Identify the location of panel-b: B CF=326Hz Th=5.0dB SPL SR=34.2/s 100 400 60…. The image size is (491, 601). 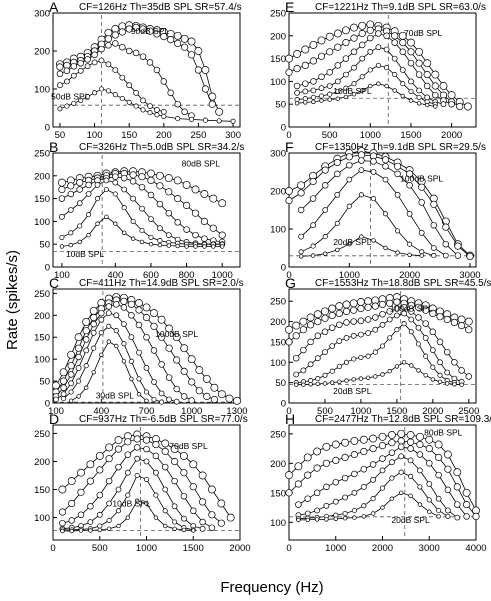
(139, 210).